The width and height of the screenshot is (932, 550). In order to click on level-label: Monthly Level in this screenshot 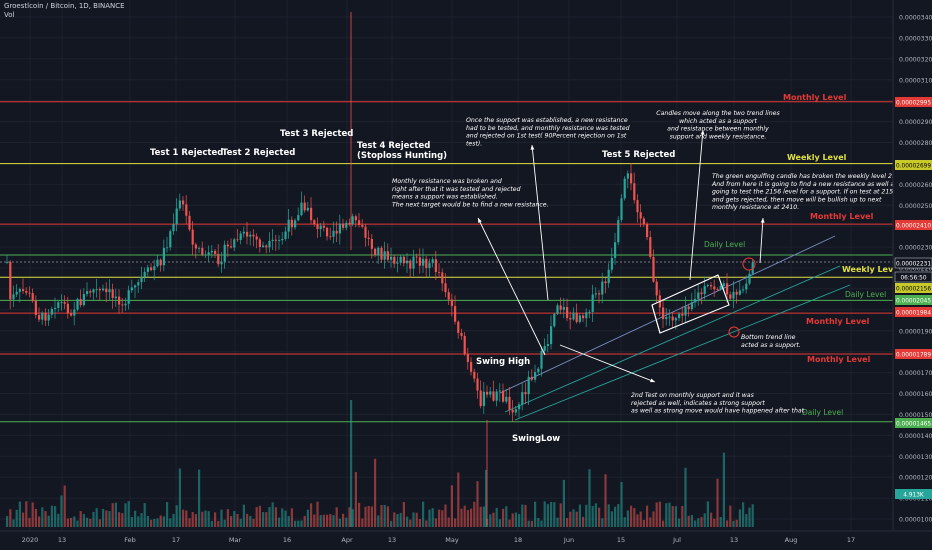, I will do `click(815, 97)`.